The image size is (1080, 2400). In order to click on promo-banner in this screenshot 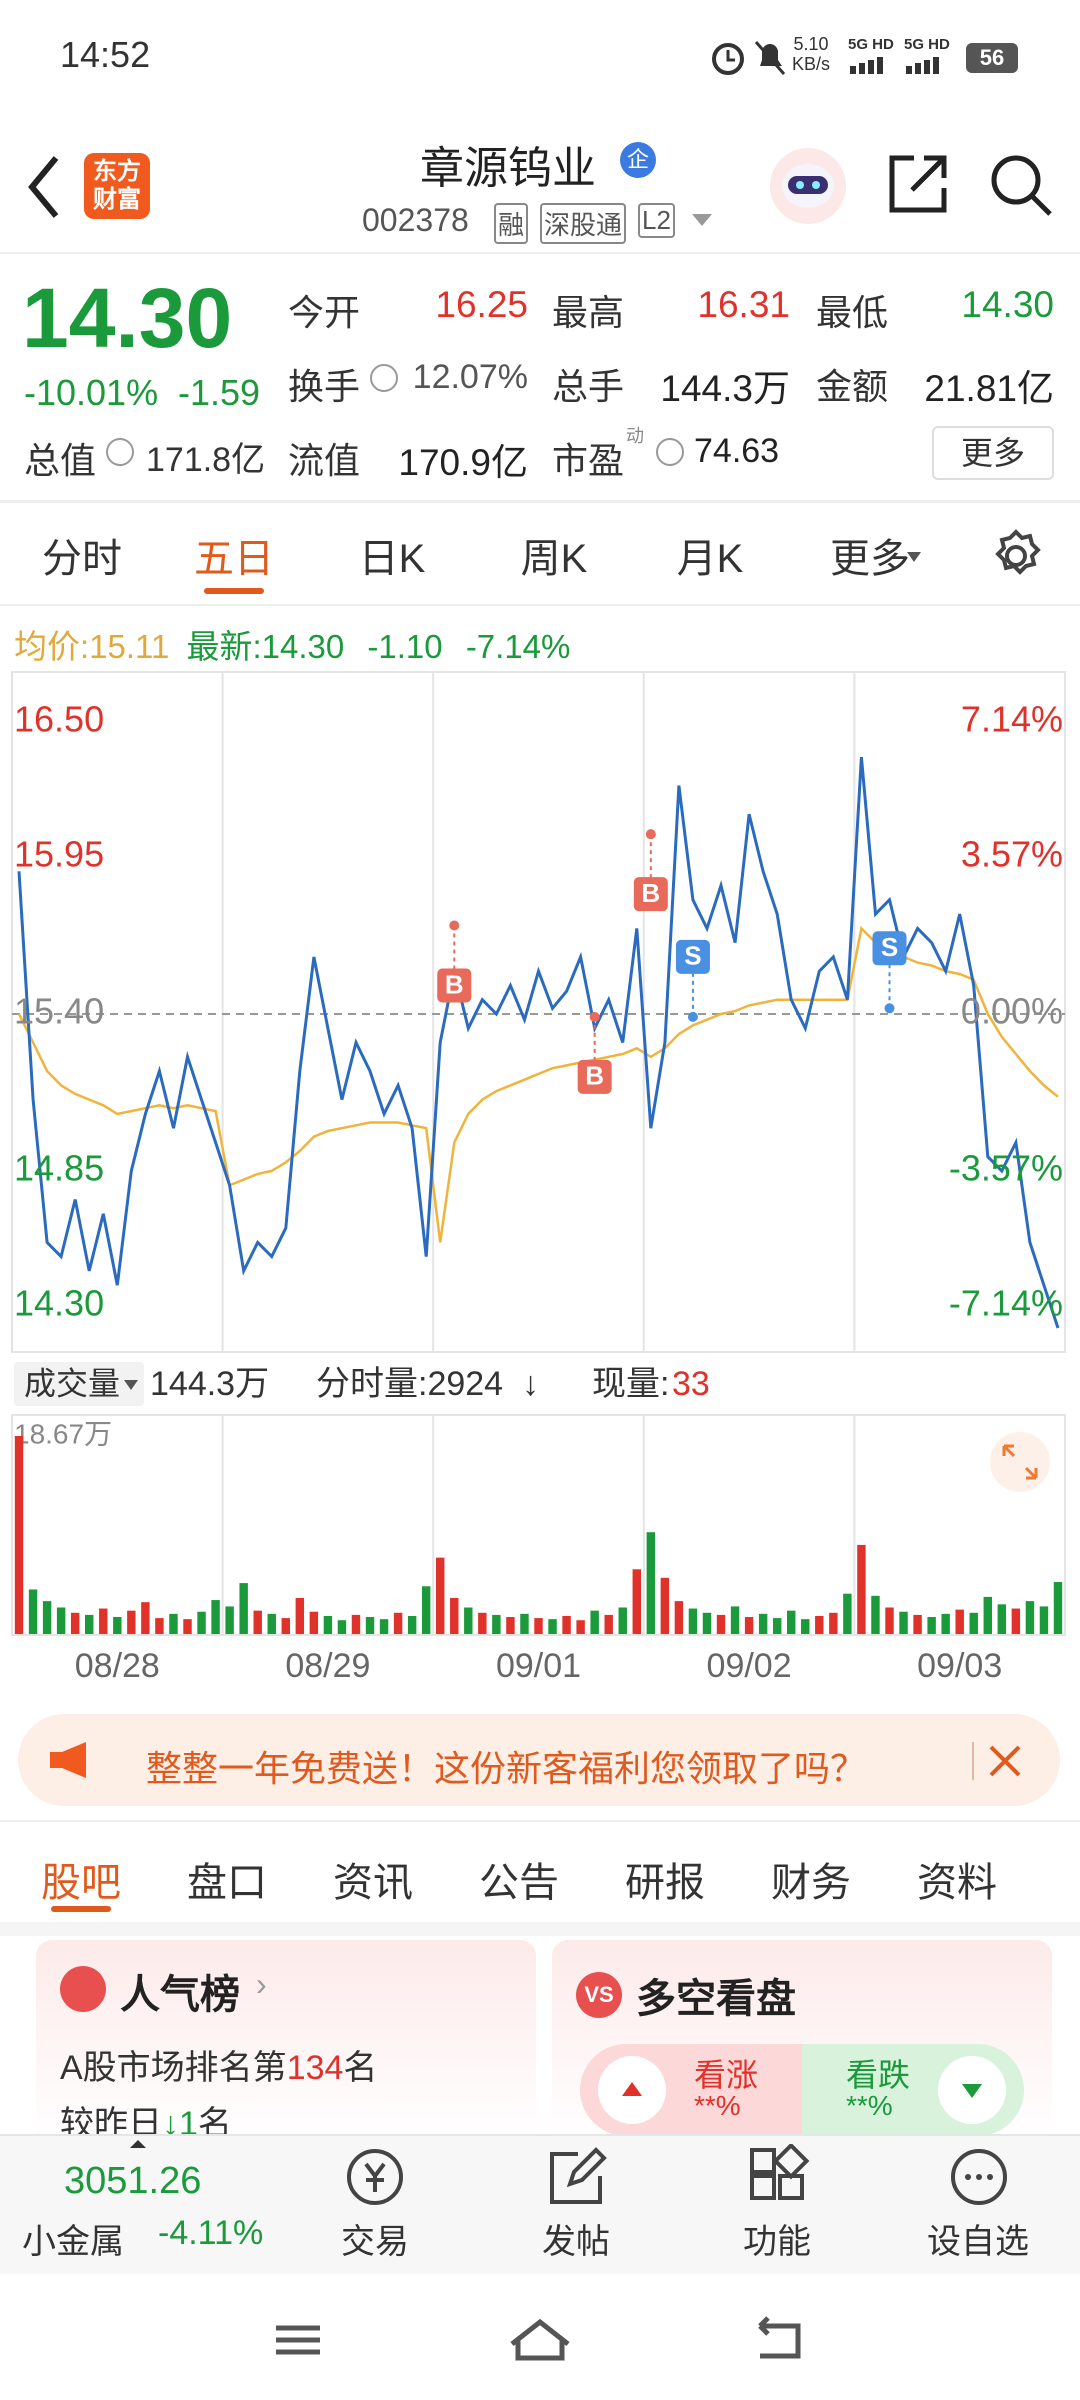, I will do `click(539, 1760)`.